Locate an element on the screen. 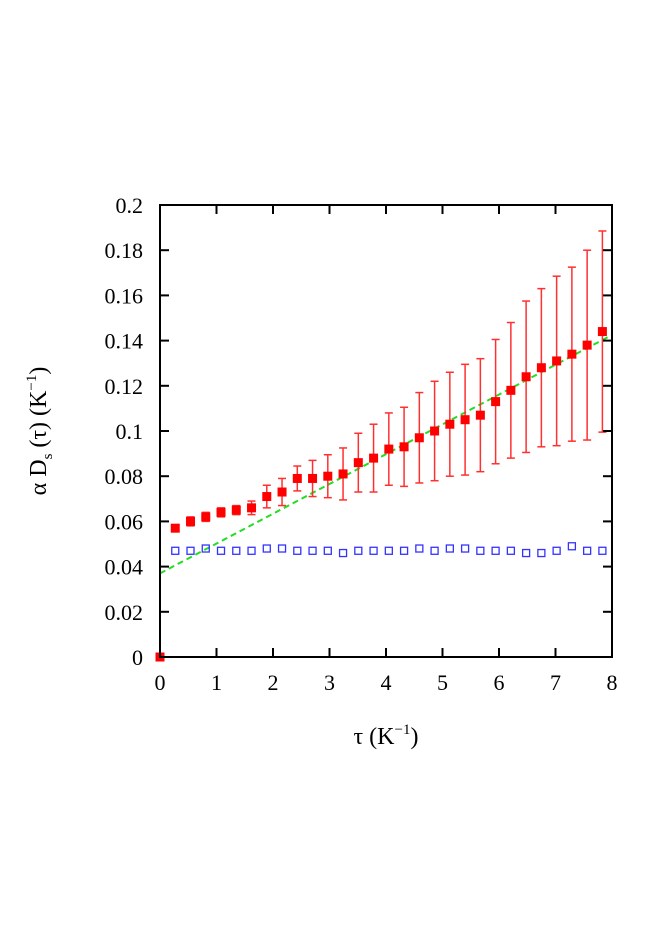  y-tick-label: 0 is located at coordinates (137, 657).